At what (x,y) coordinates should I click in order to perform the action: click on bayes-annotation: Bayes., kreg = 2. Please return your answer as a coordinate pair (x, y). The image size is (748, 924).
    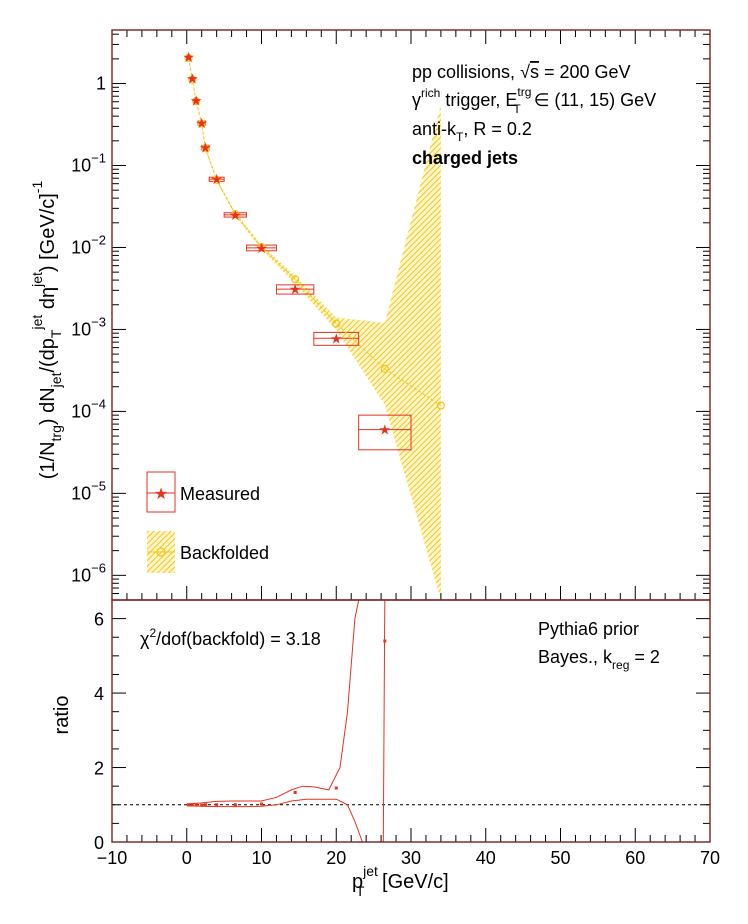
    Looking at the image, I should click on (599, 659).